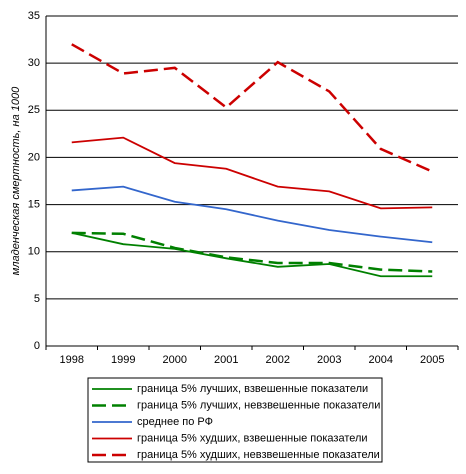 This screenshot has width=466, height=474. What do you see at coordinates (34, 63) in the screenshot?
I see `y-tick-label: 30` at bounding box center [34, 63].